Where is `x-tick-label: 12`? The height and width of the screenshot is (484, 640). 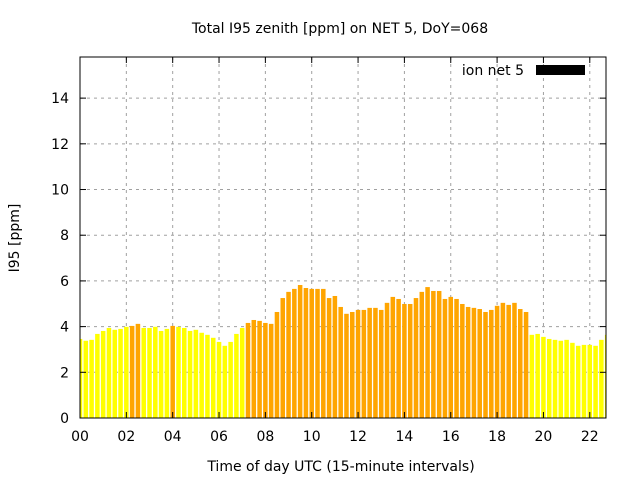
x-tick-label: 12 is located at coordinates (358, 437).